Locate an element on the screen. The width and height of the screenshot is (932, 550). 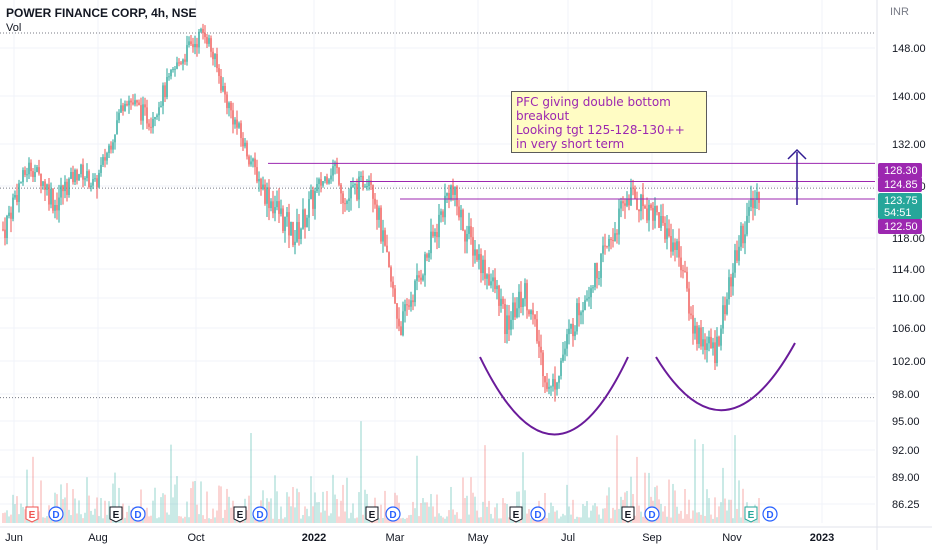
x-tick-label: 2022 is located at coordinates (314, 538).